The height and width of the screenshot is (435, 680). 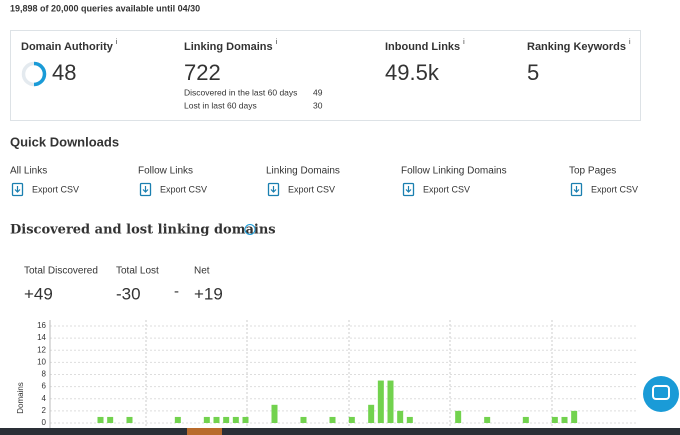 I want to click on y-tick-label: 6, so click(x=44, y=386).